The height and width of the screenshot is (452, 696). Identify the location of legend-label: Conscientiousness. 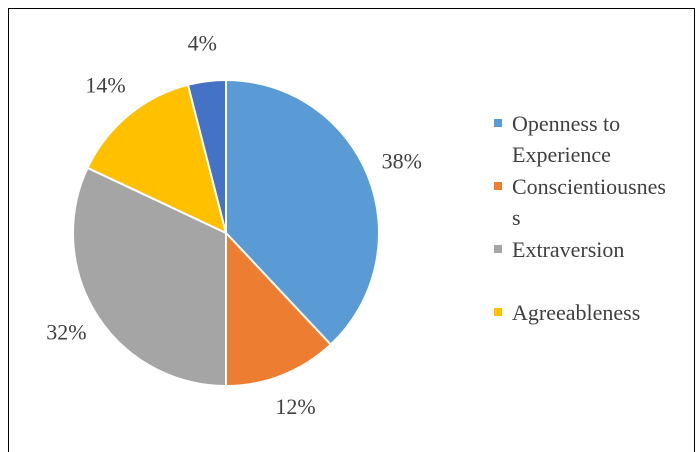
(589, 202).